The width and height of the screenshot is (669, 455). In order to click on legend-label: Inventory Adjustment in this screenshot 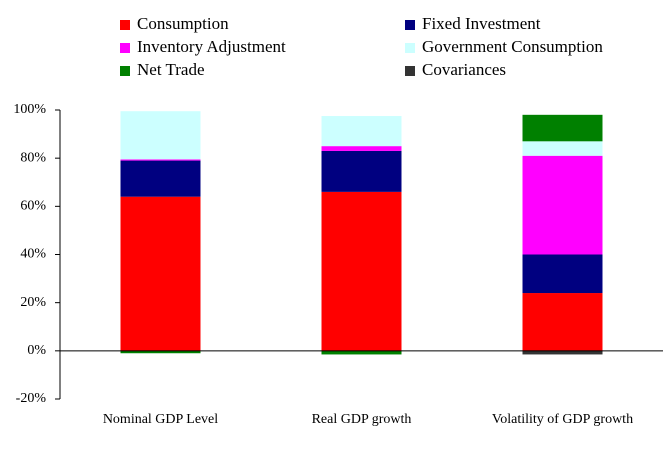, I will do `click(211, 46)`.